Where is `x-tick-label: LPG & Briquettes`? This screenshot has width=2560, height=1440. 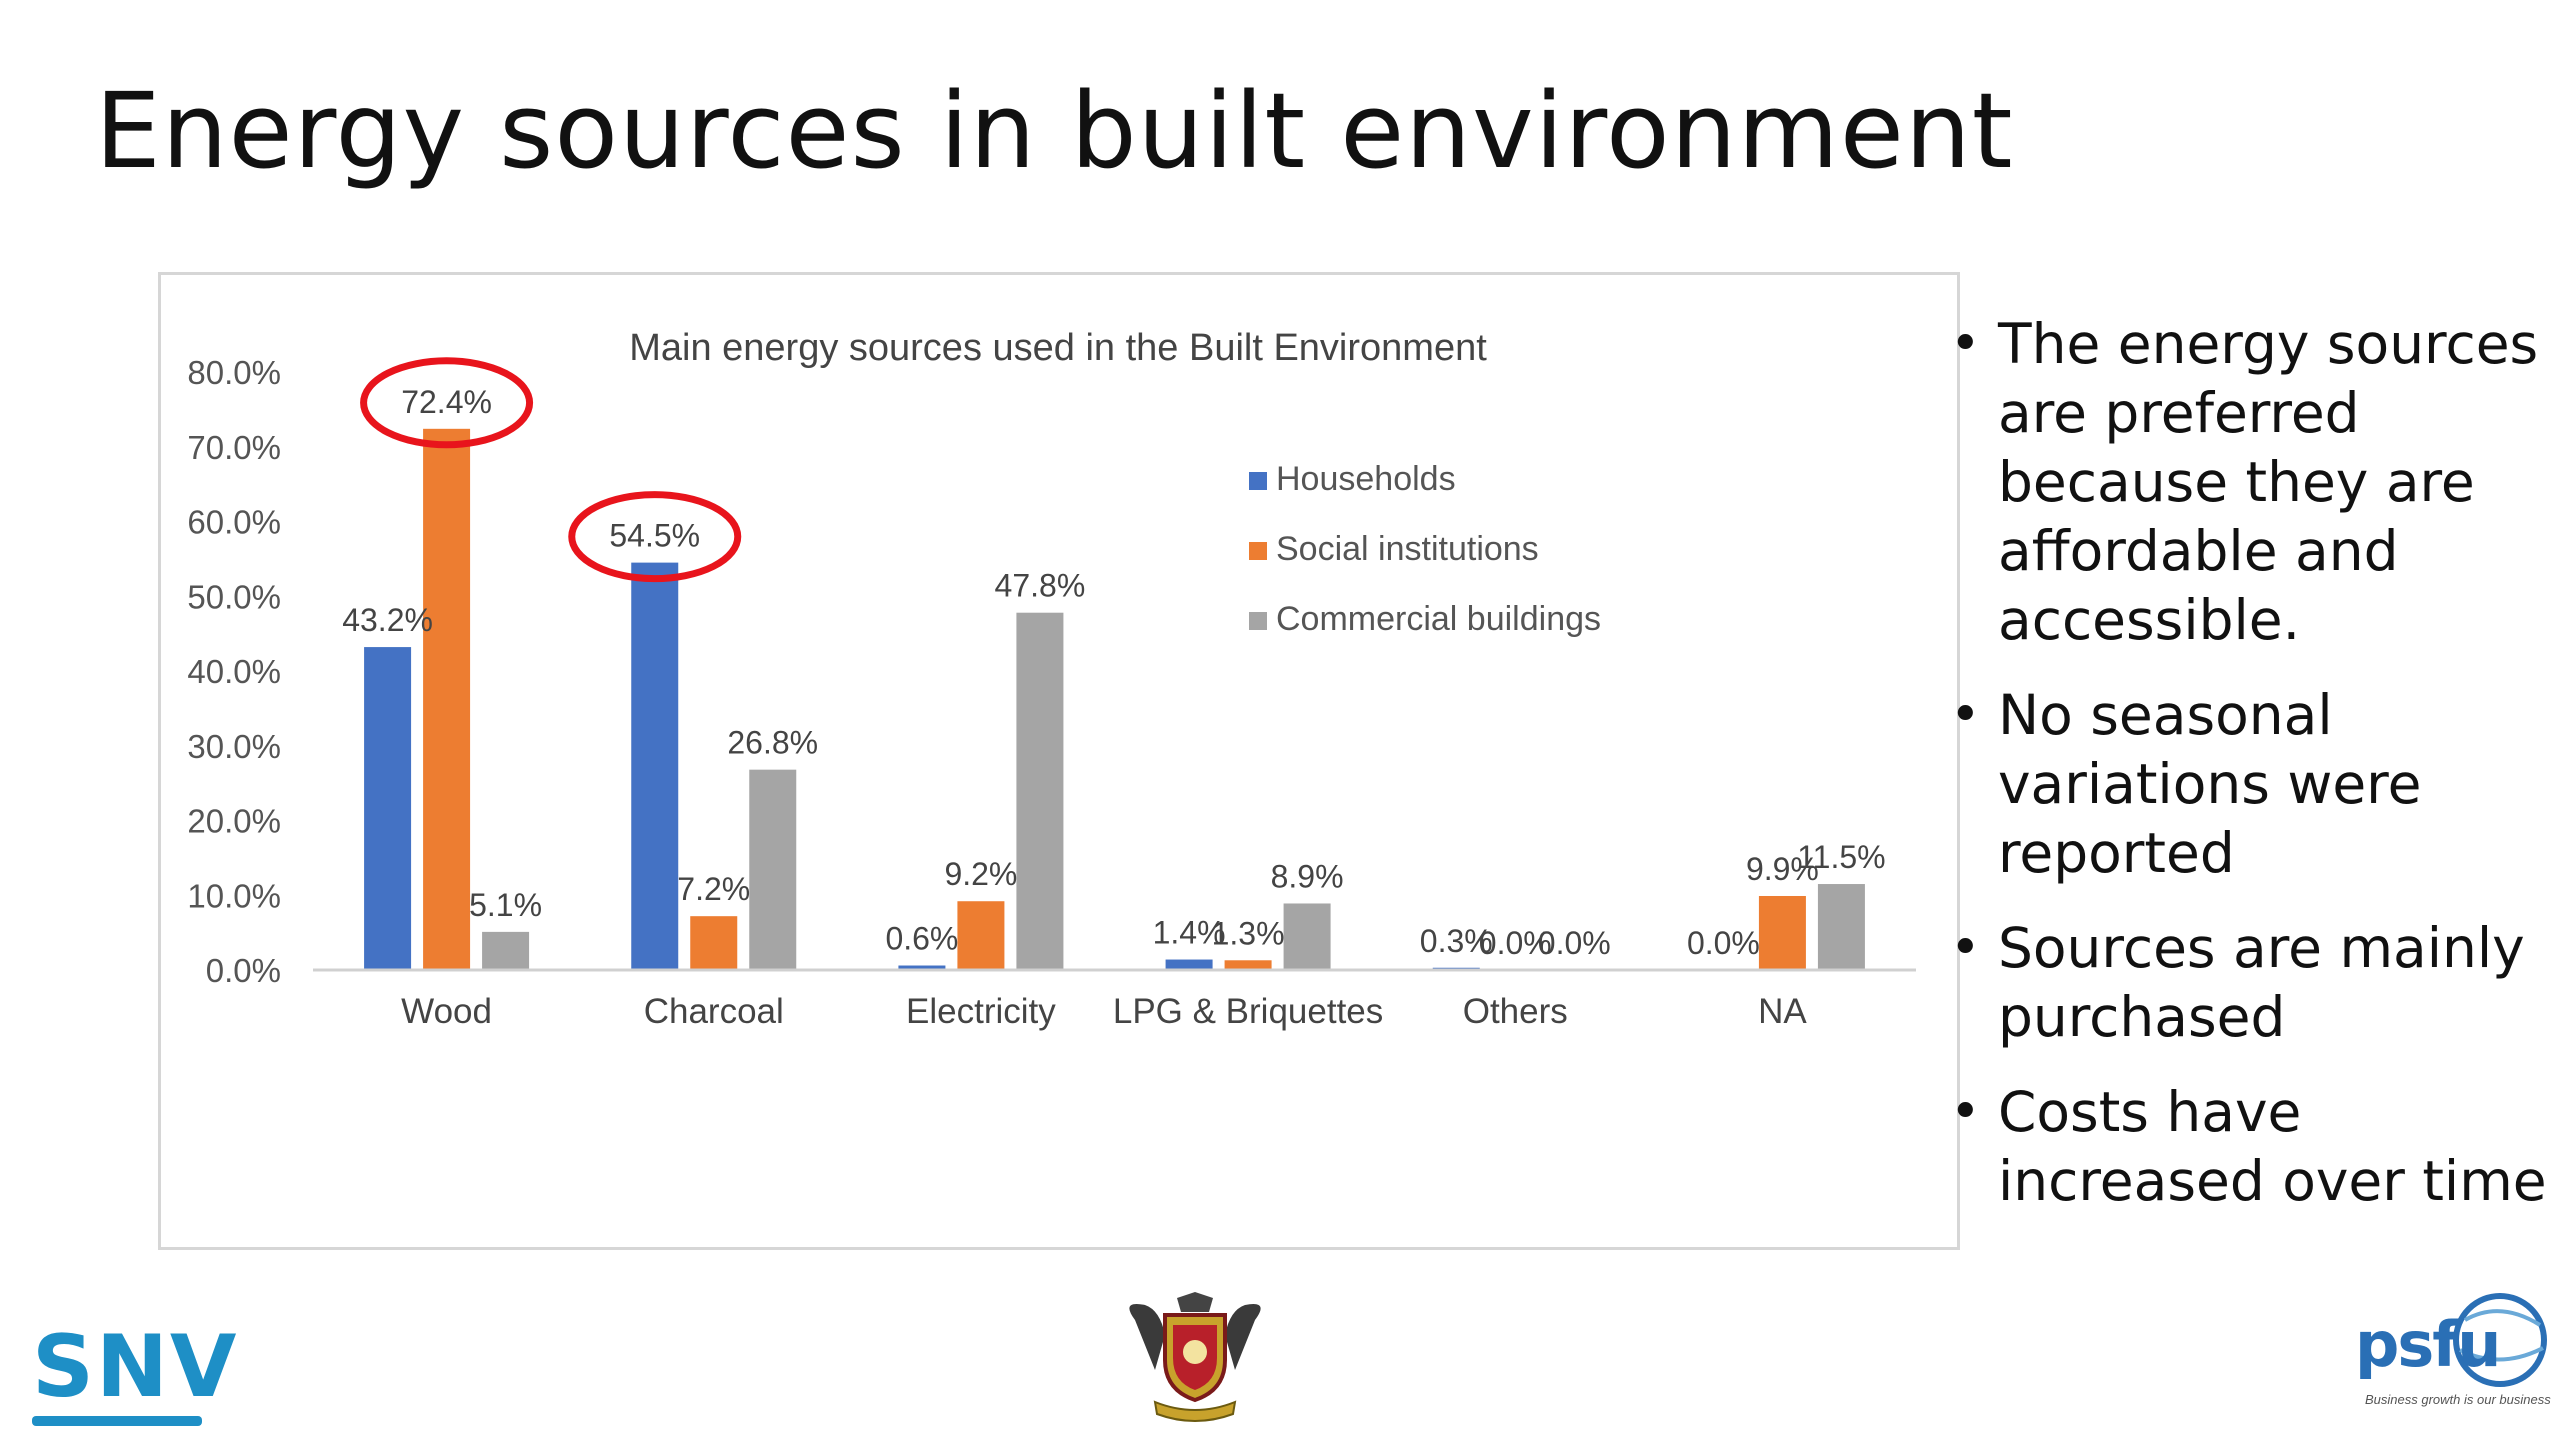 x-tick-label: LPG & Briquettes is located at coordinates (1248, 1011).